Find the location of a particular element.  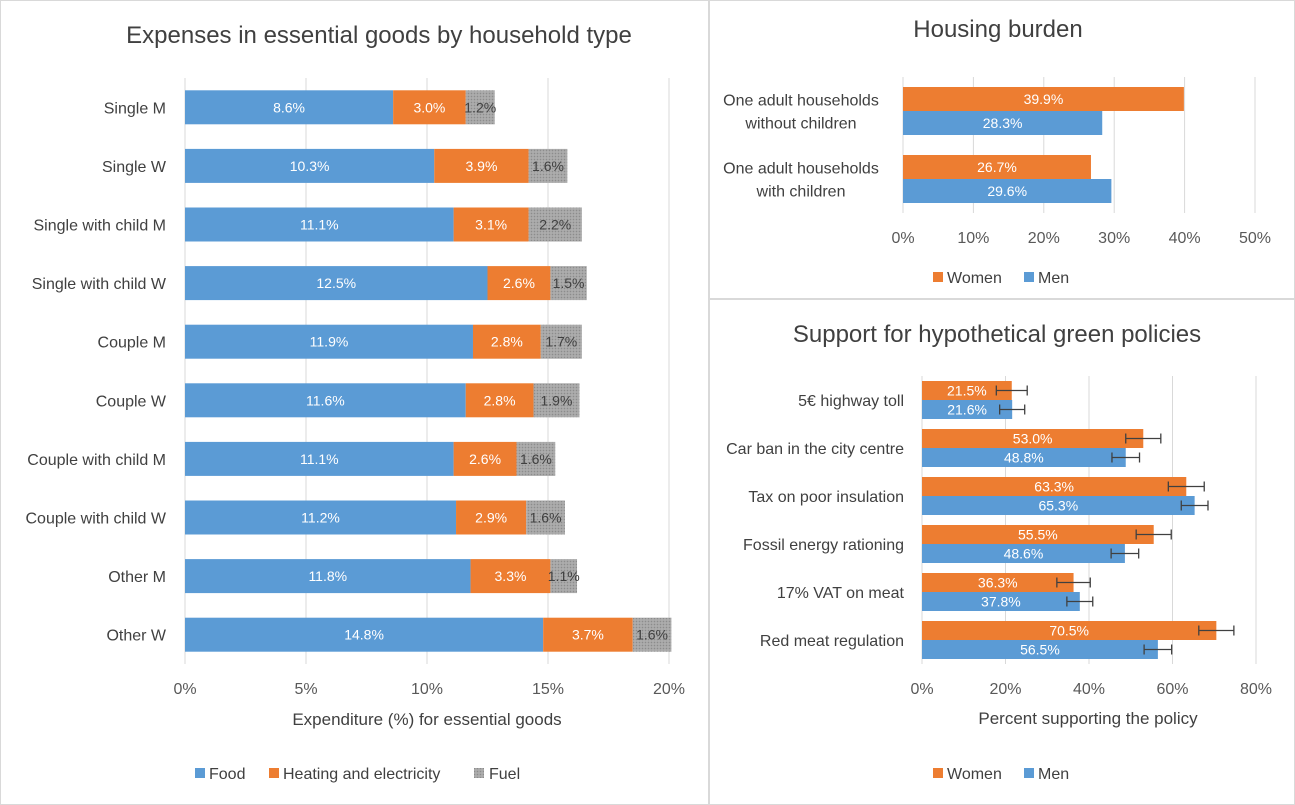

data-label: 11.9% is located at coordinates (329, 342).